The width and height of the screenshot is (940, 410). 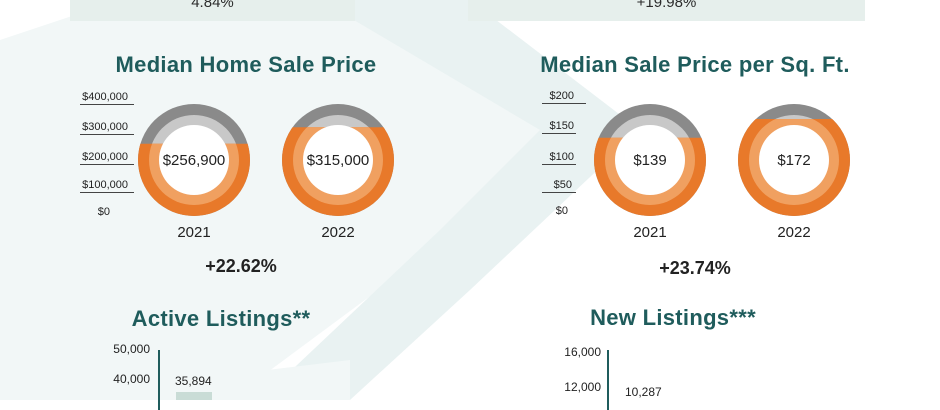 I want to click on scale-label: $50, so click(x=562, y=185).